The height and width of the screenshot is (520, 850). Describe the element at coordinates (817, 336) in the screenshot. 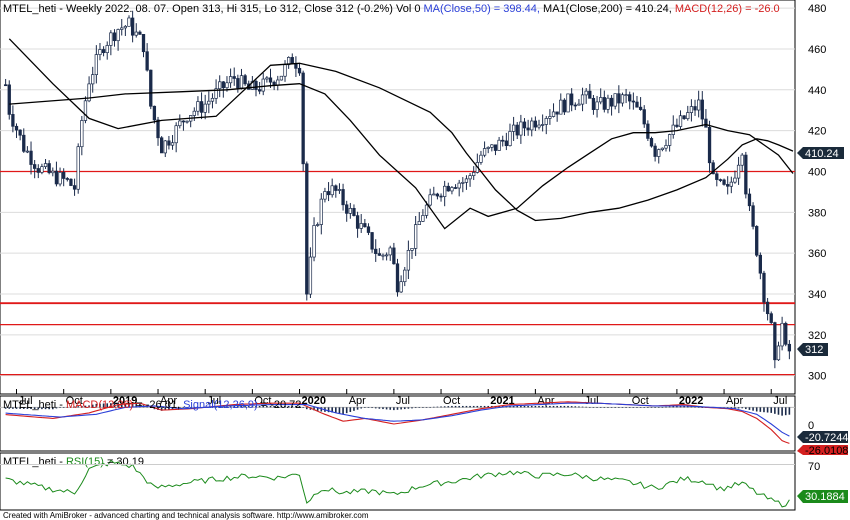

I see `price-y-tick-320: 320` at that location.